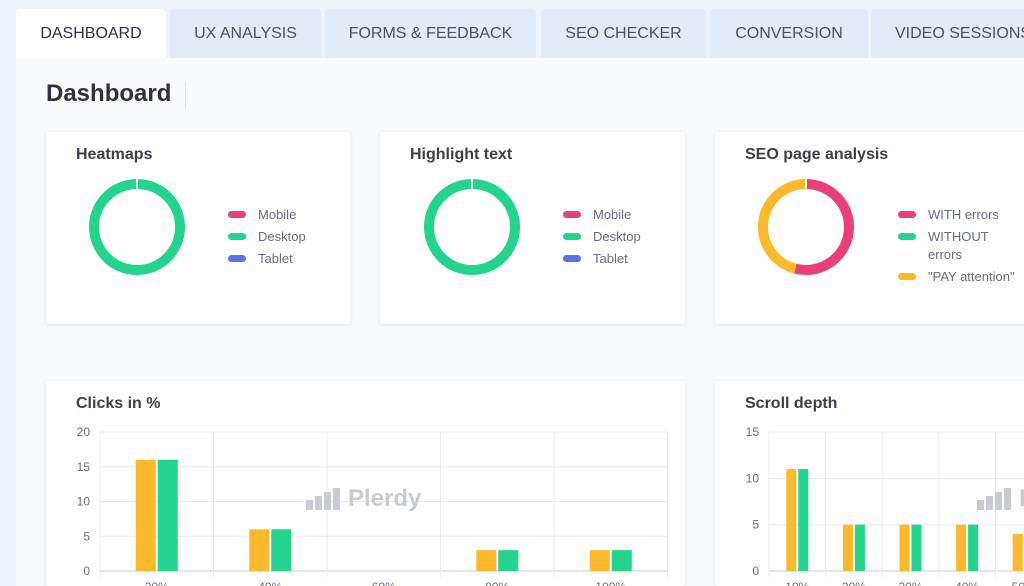 The image size is (1024, 586). I want to click on tab-video-sessions: VIDEO SESSIONS, so click(947, 33).